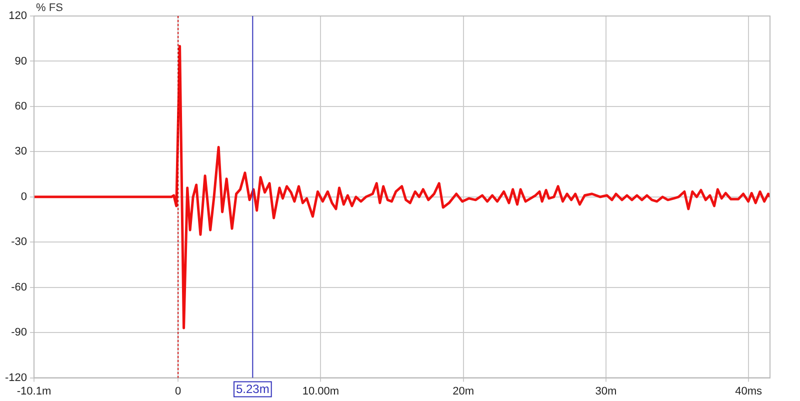 This screenshot has height=401, width=800. I want to click on y-axis-title: % FS, so click(49, 8).